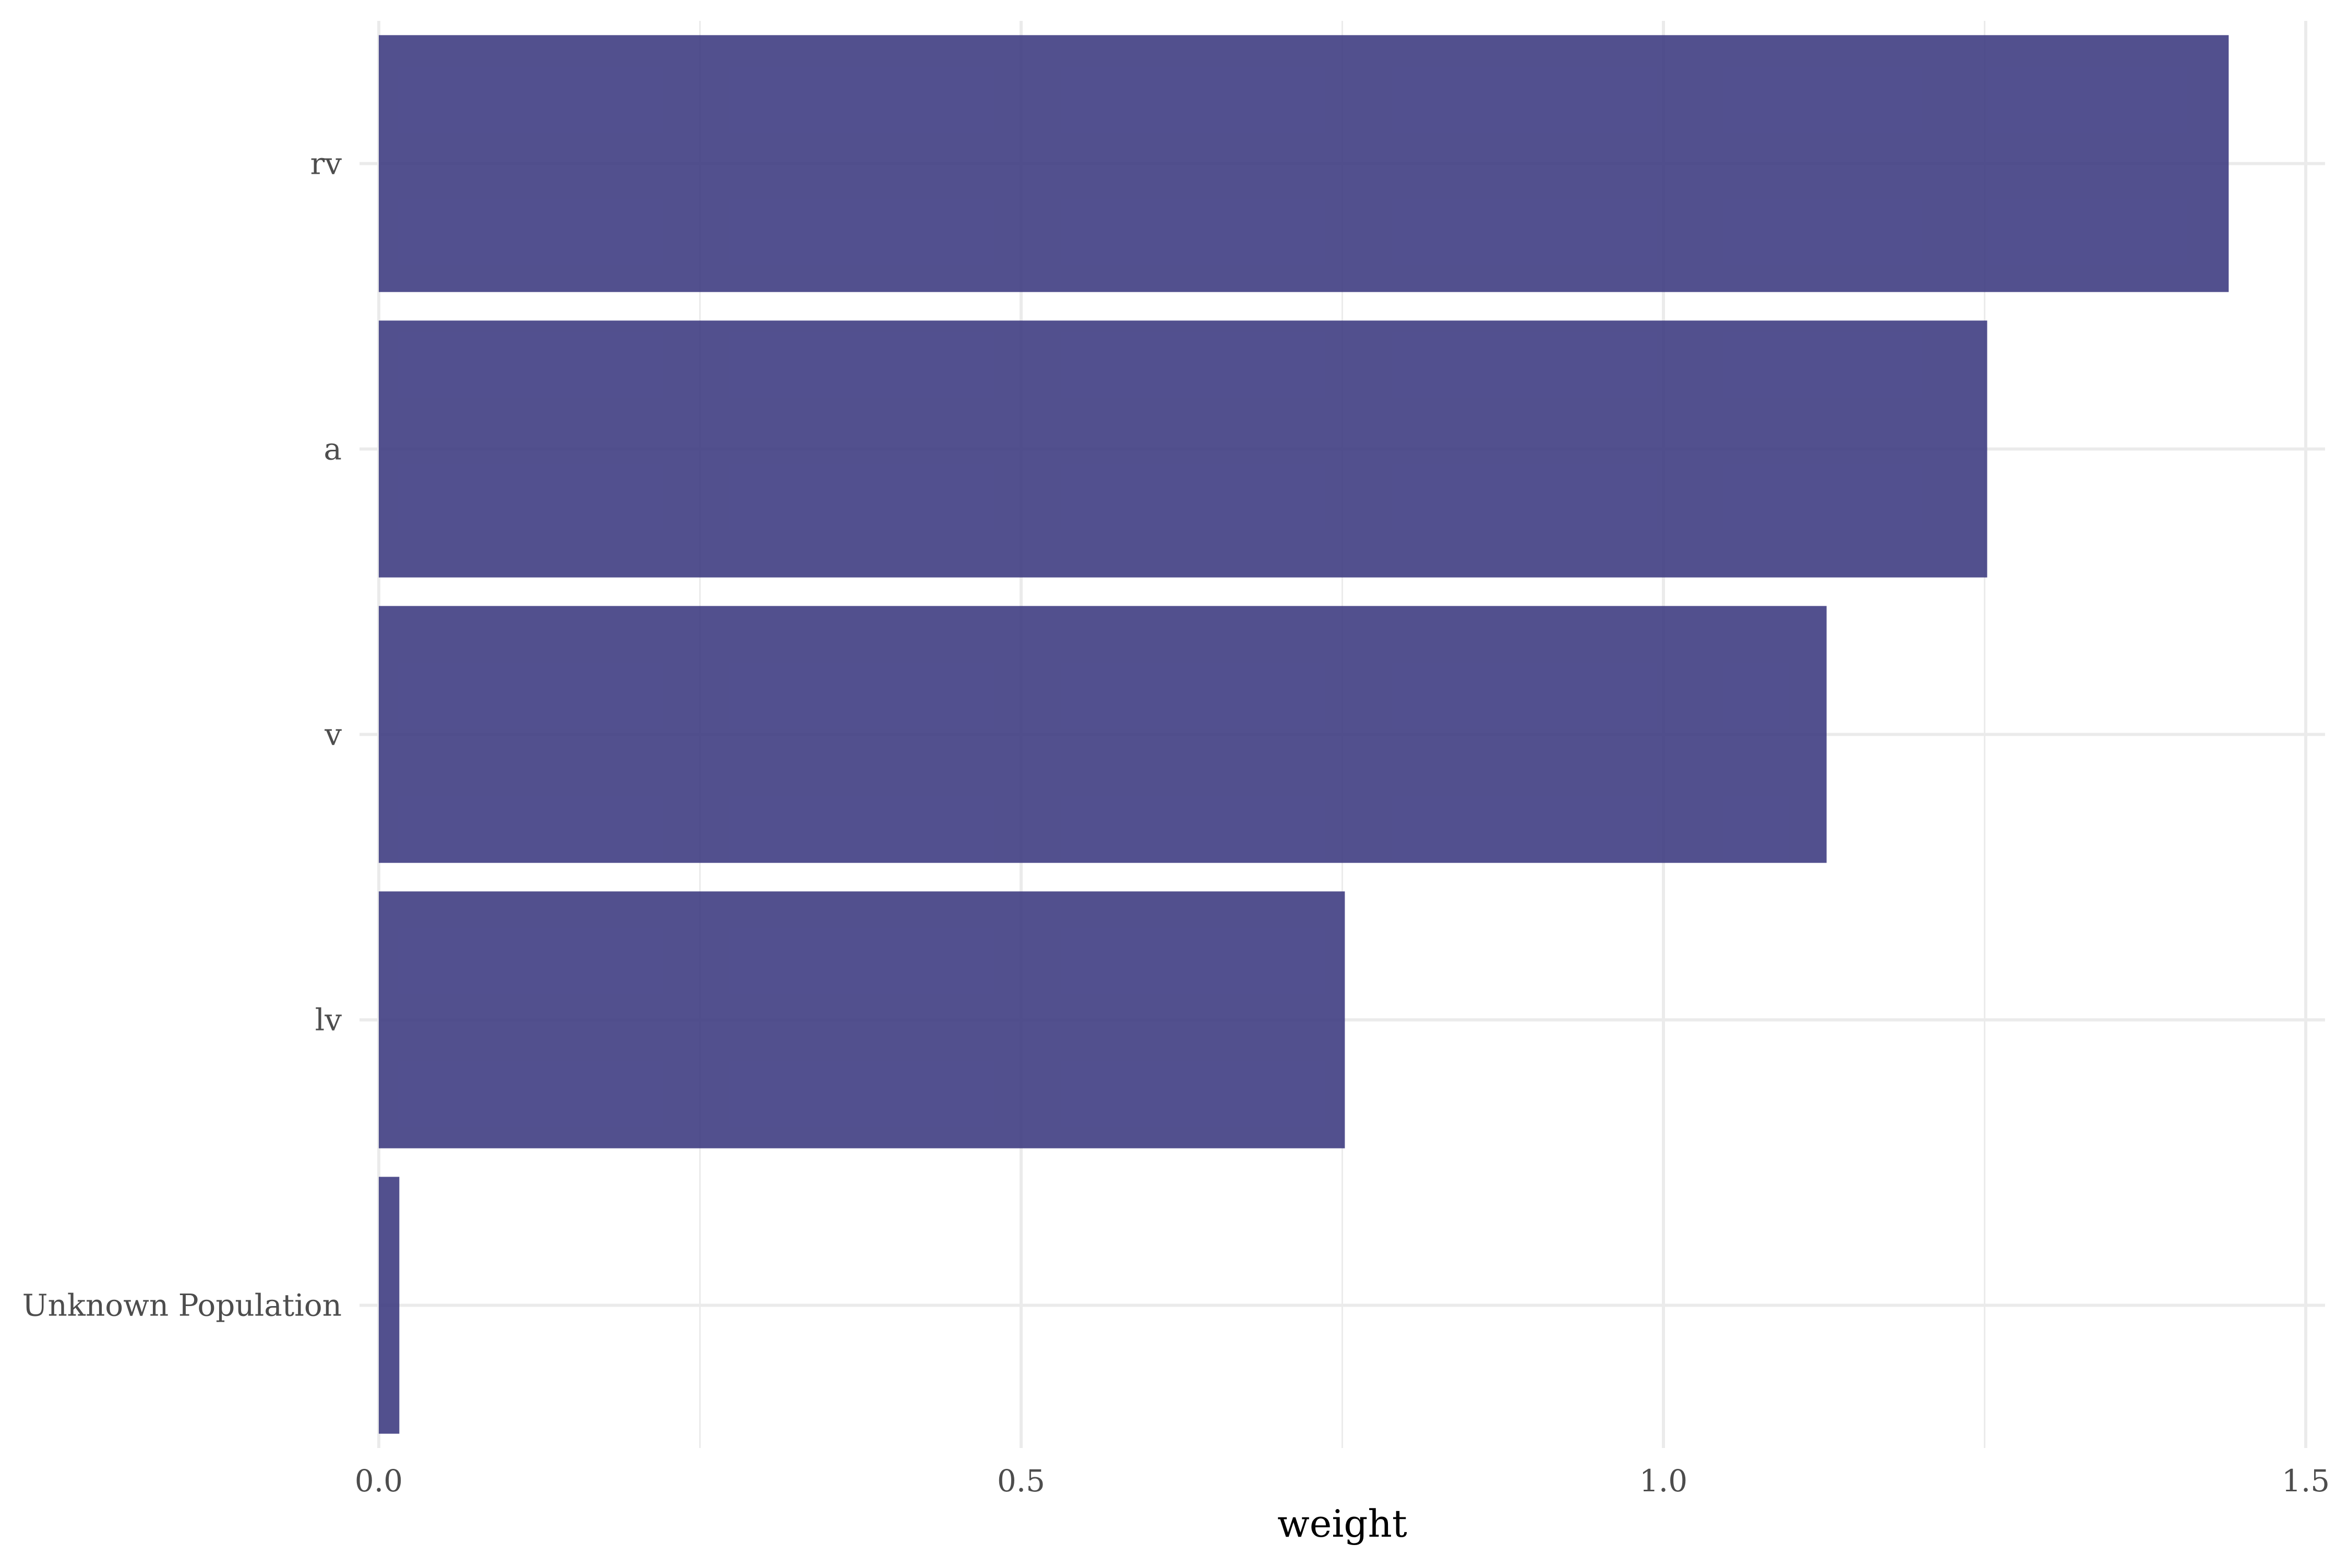  Describe the element at coordinates (389, 1305) in the screenshot. I see `bar-unknown-population` at that location.